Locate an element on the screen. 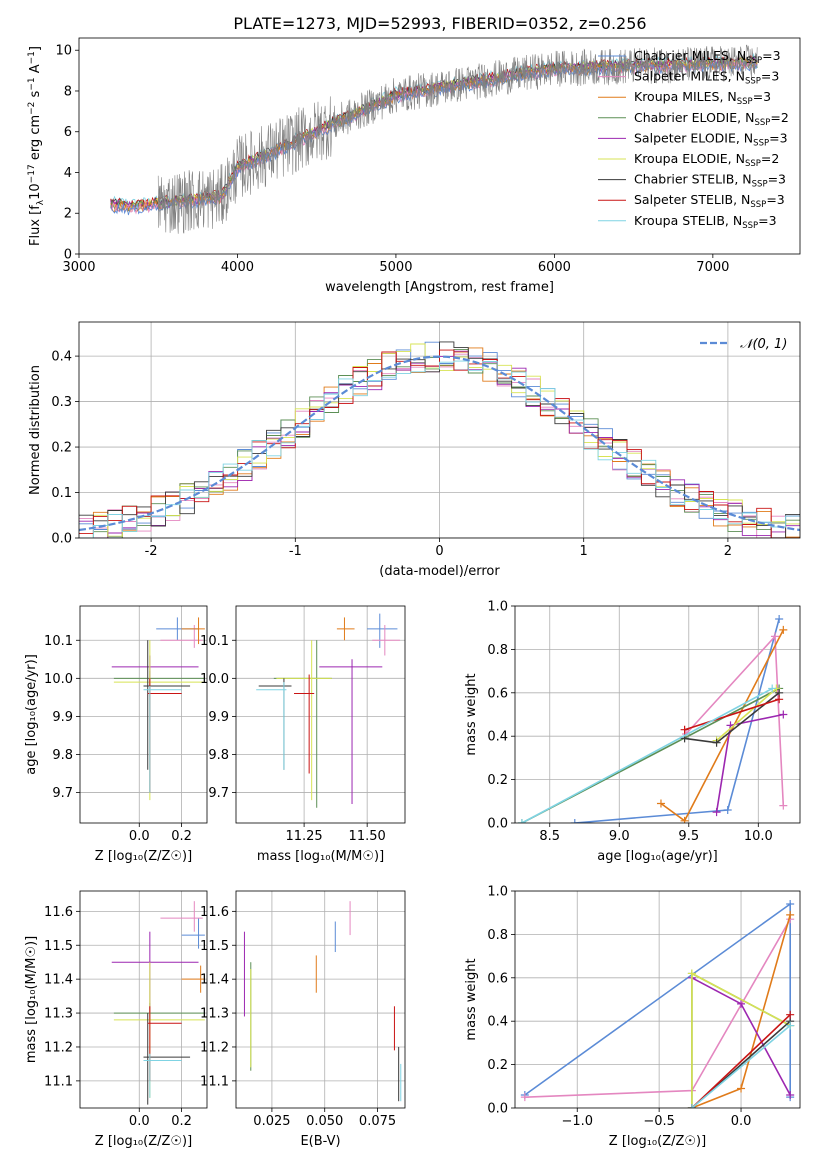 Image resolution: width=819 pixels, height=1170 pixels. x-tick-label: -1 is located at coordinates (295, 551).